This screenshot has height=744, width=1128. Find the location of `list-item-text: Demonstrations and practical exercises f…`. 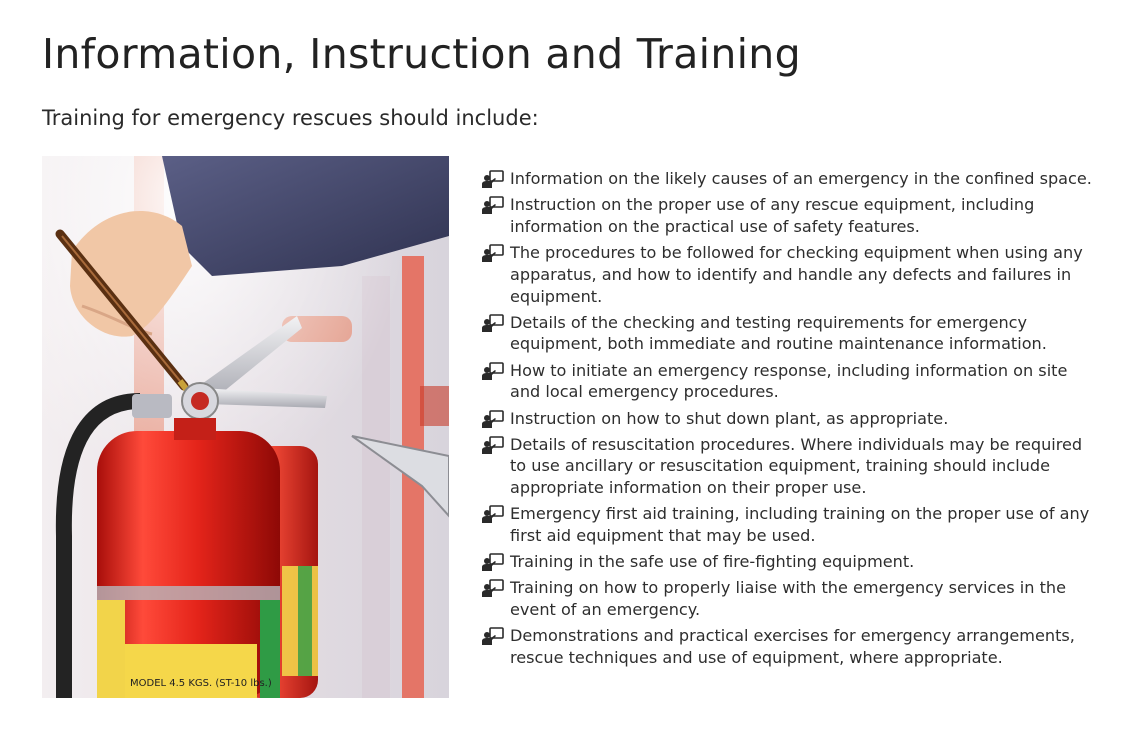

list-item-text: Demonstrations and practical exercises f… is located at coordinates (792, 647).